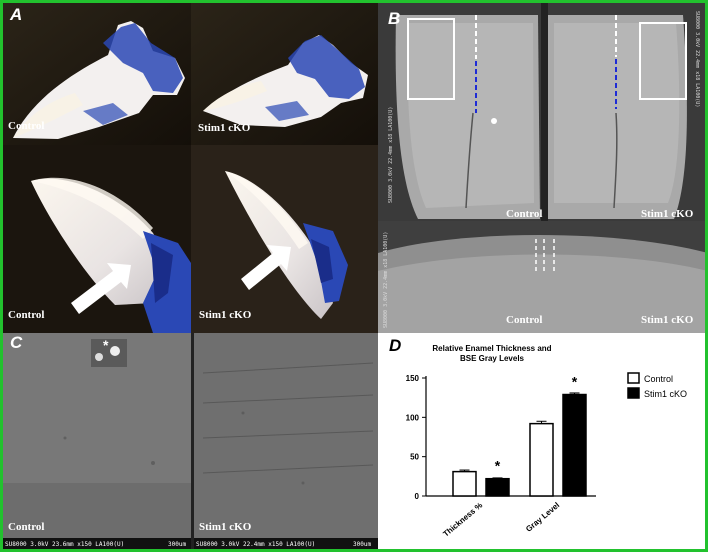 The height and width of the screenshot is (552, 708). What do you see at coordinates (394, 18) in the screenshot?
I see `panel-b-letter: B` at bounding box center [394, 18].